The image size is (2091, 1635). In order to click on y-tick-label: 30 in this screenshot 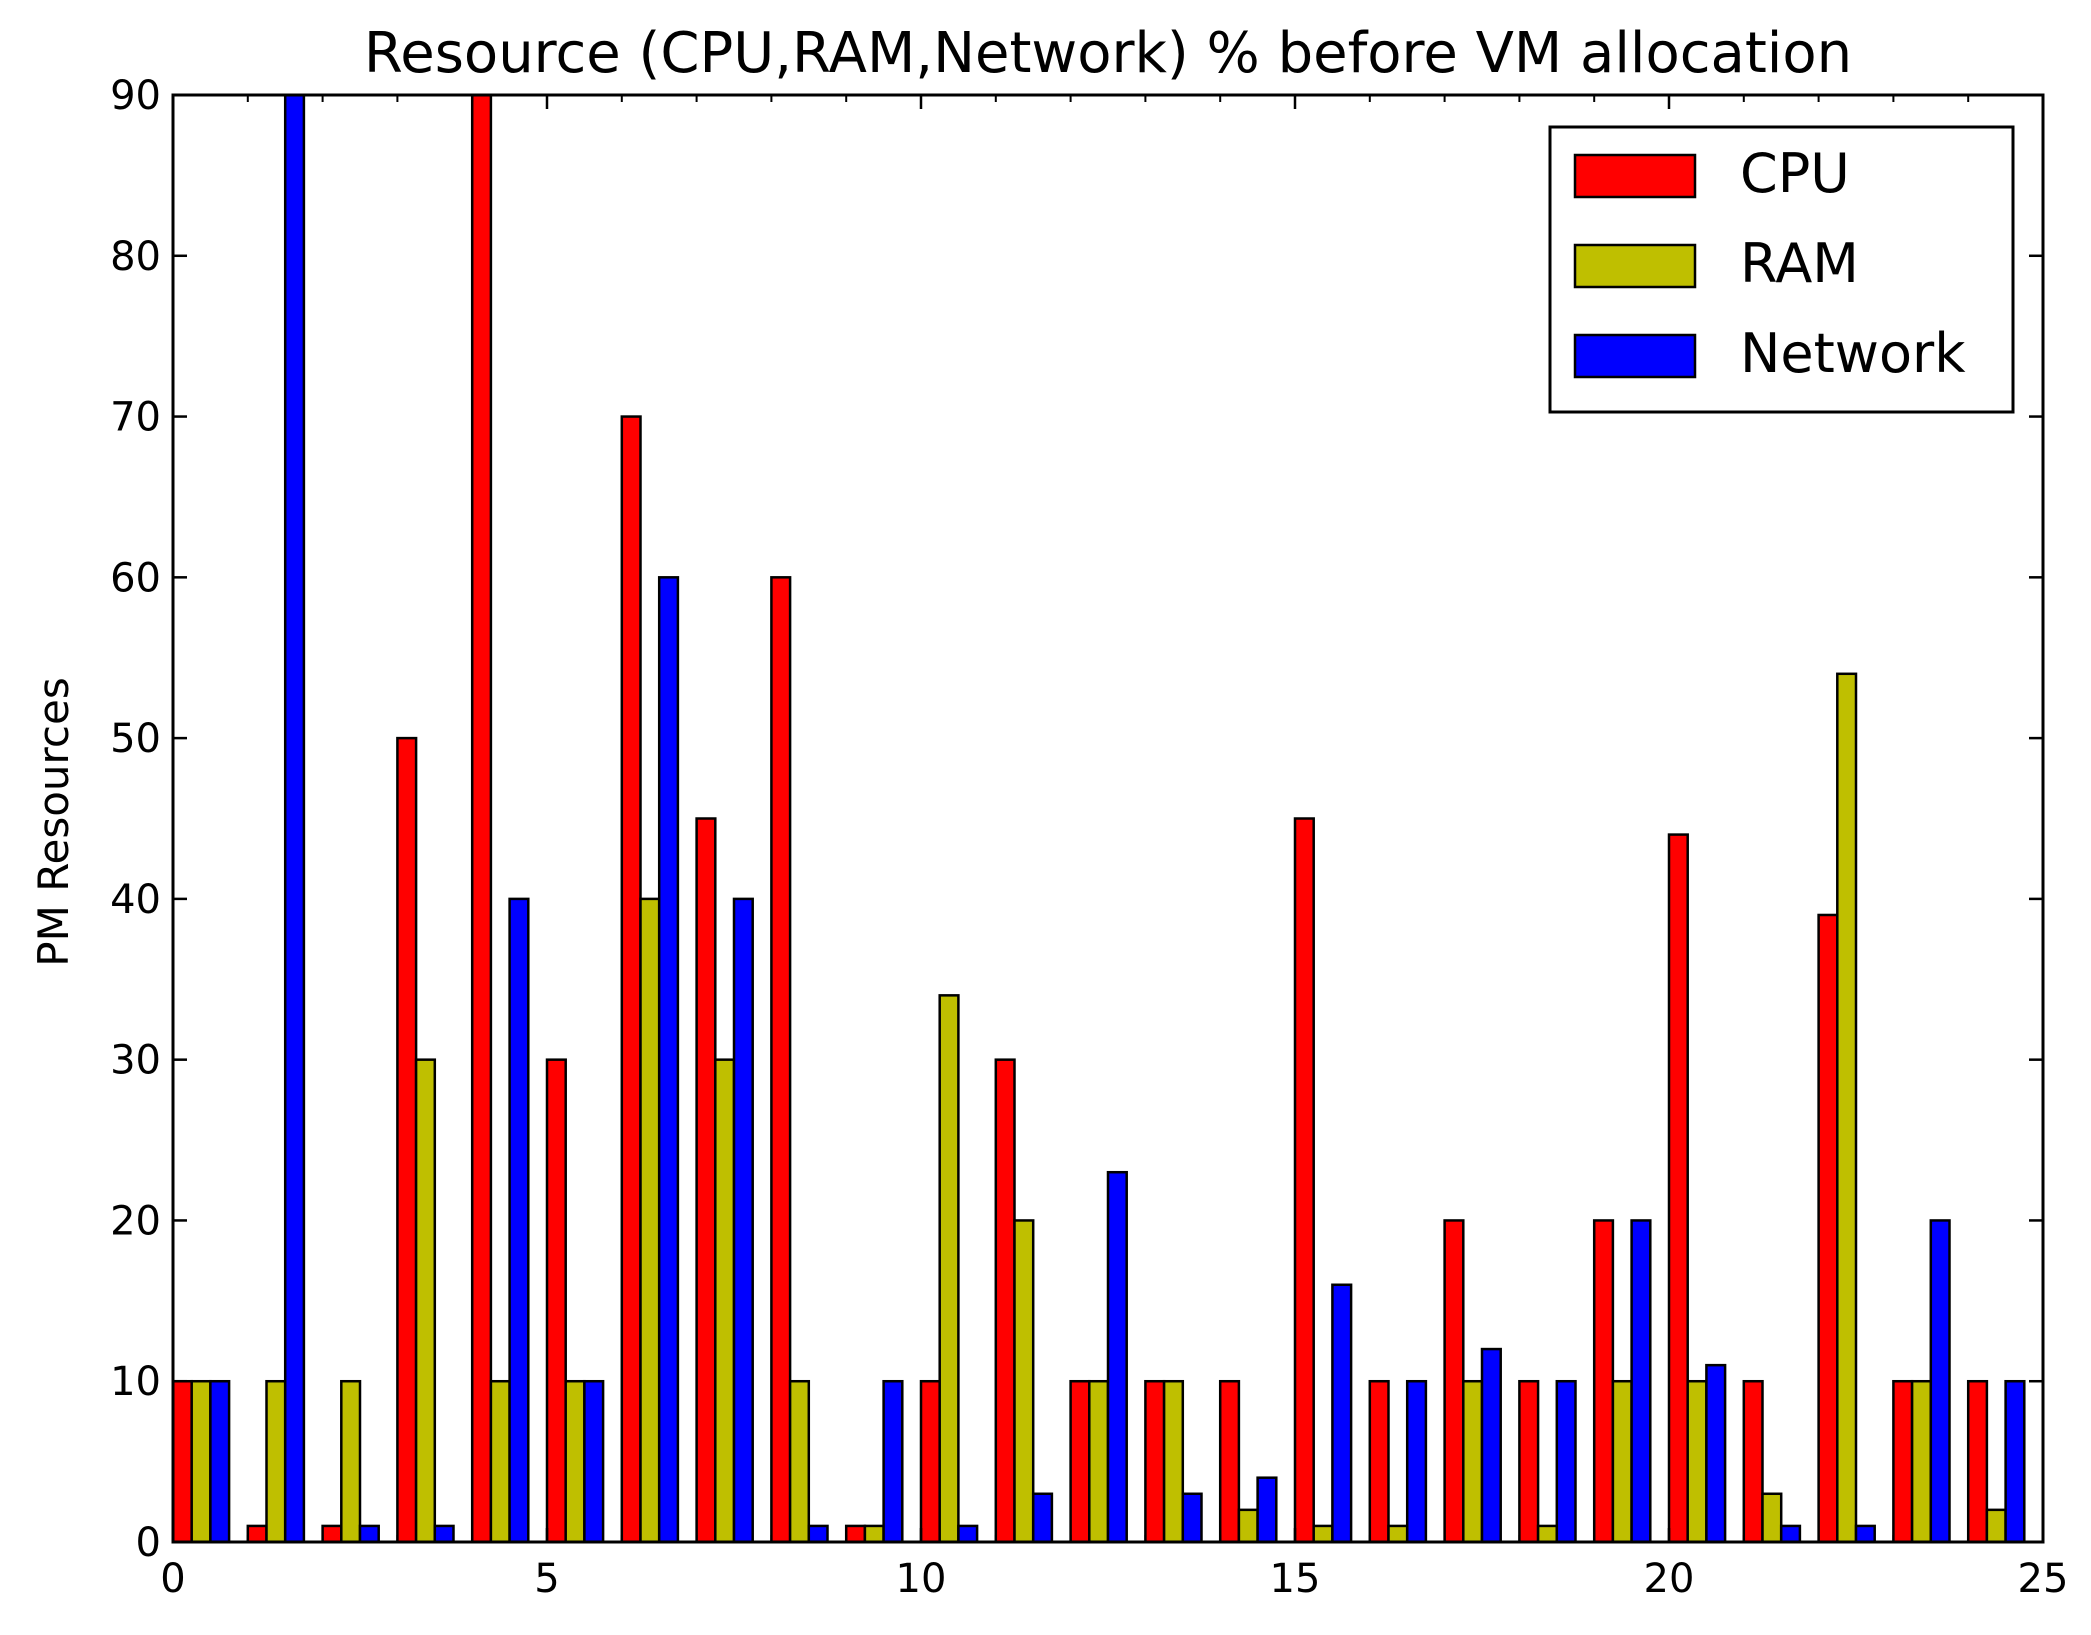, I will do `click(135, 1061)`.